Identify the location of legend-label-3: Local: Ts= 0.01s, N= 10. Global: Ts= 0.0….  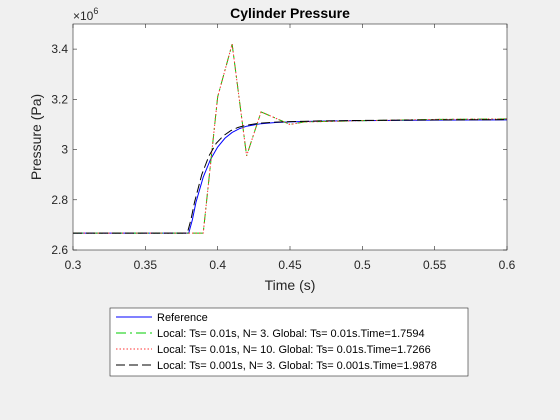
(294, 350).